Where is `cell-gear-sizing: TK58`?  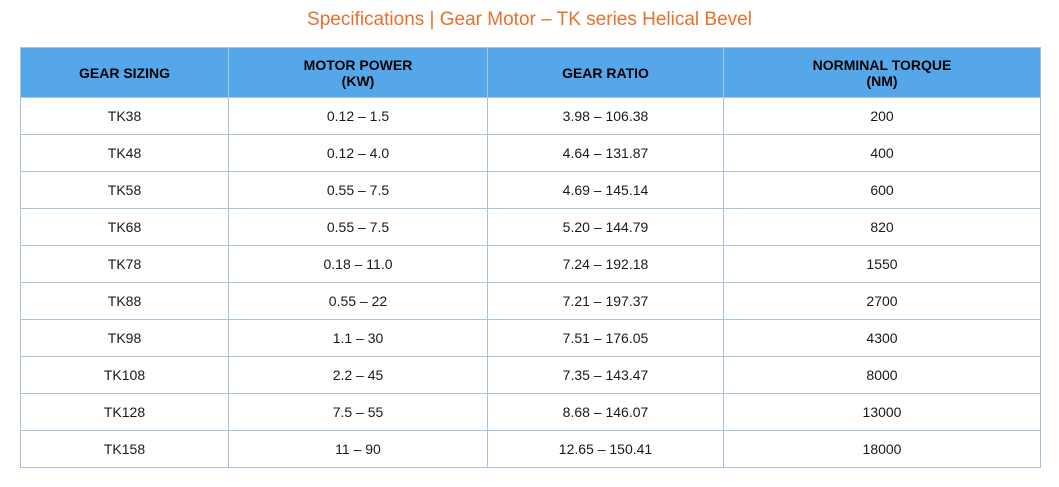
cell-gear-sizing: TK58 is located at coordinates (124, 190).